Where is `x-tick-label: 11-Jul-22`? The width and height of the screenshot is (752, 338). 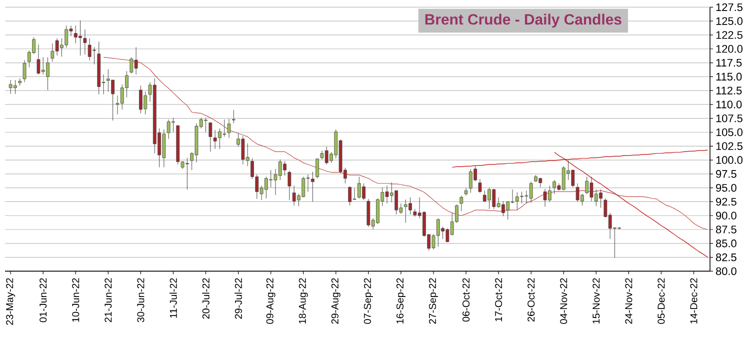 x-tick-label: 11-Jul-22 is located at coordinates (173, 298).